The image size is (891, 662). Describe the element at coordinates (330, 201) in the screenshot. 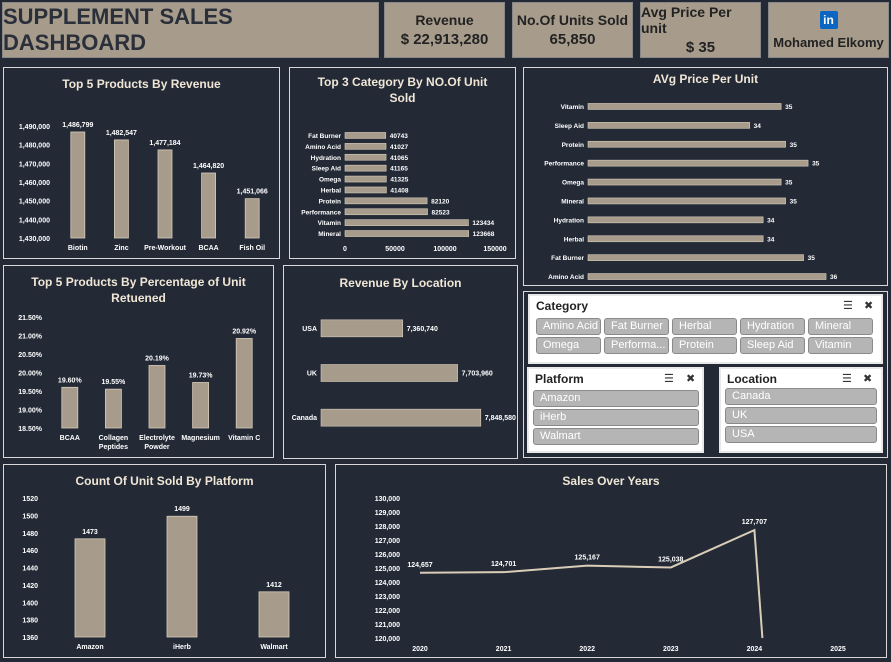

I see `y-tick-label: Protein` at that location.